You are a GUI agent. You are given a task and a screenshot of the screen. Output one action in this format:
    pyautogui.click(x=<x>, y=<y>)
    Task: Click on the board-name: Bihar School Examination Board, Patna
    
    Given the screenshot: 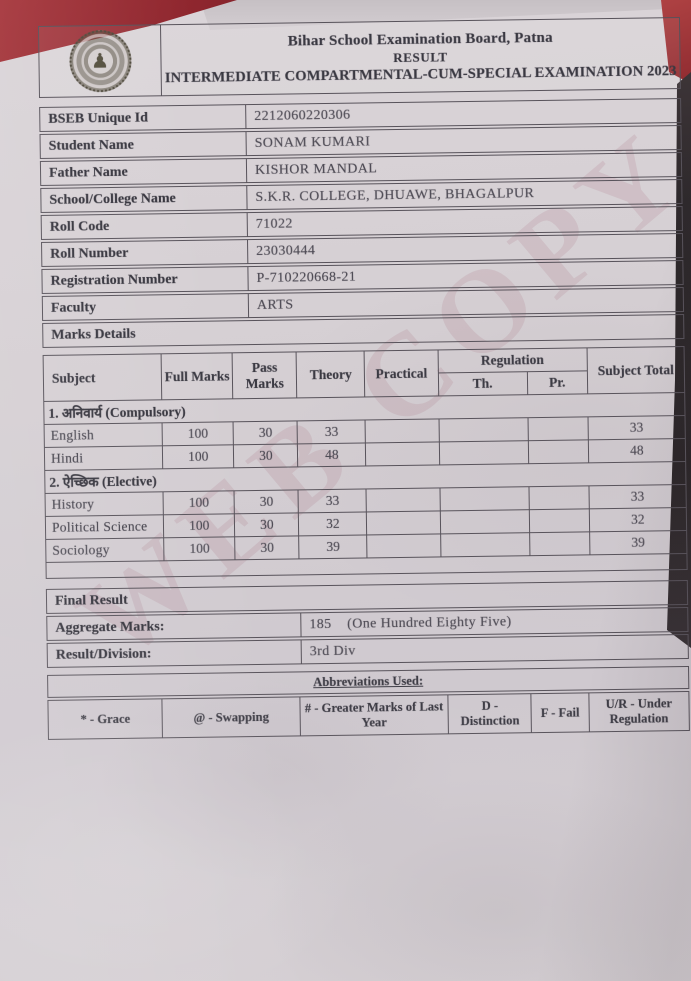 What is the action you would take?
    pyautogui.click(x=420, y=39)
    